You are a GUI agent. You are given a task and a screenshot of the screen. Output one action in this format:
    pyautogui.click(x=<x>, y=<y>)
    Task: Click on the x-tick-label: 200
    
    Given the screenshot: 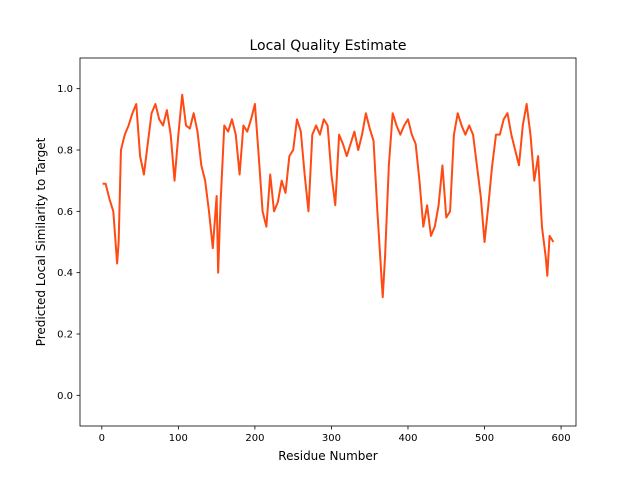 What is the action you would take?
    pyautogui.click(x=254, y=438)
    